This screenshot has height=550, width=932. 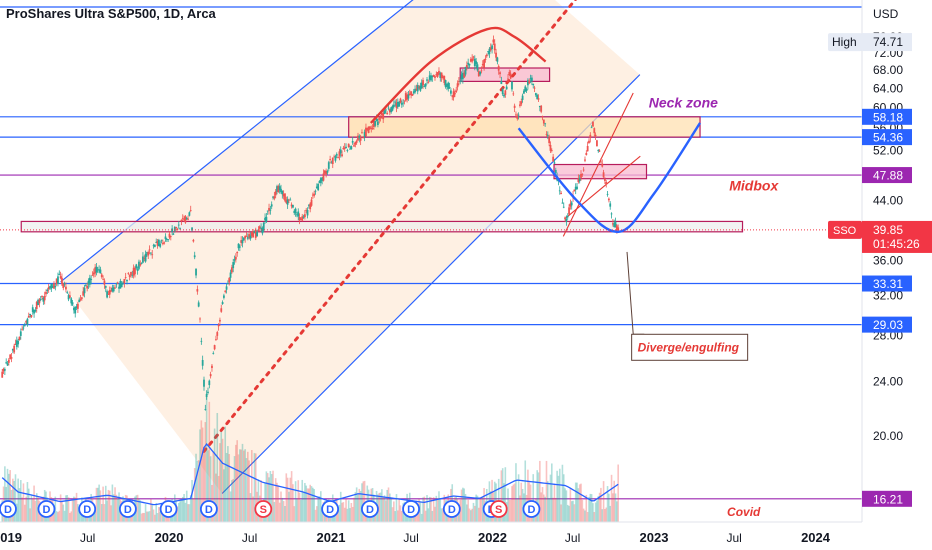 What do you see at coordinates (690, 347) in the screenshot?
I see `diverge-box` at bounding box center [690, 347].